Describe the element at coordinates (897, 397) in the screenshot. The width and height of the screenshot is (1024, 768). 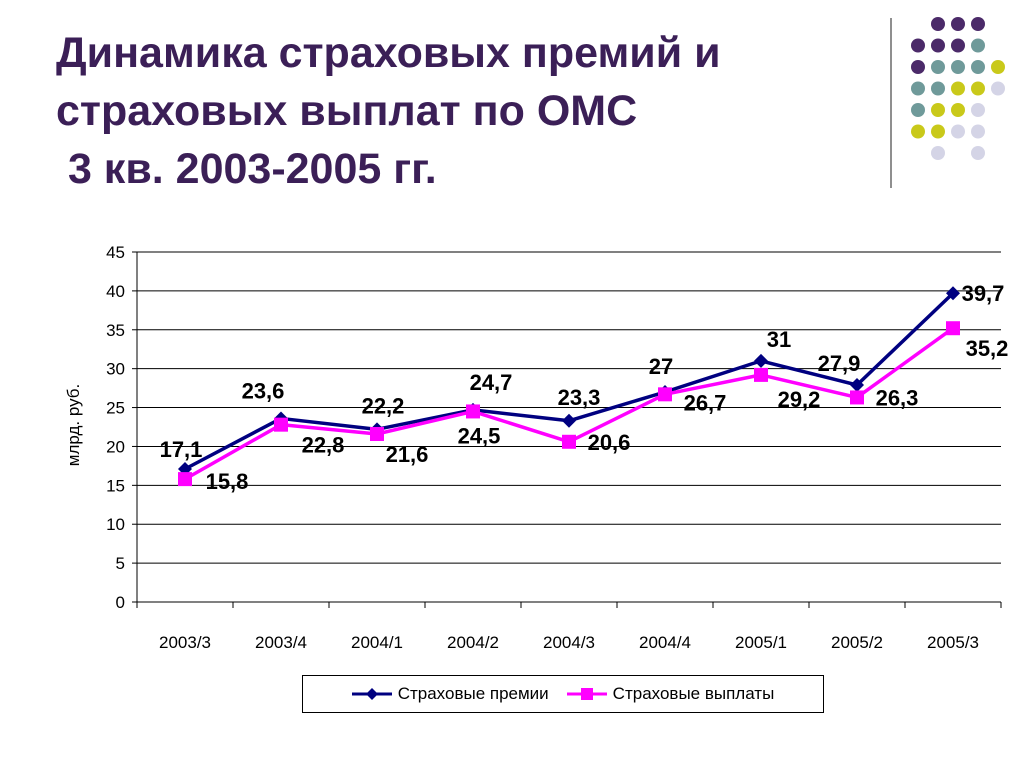
I see `data-label-payments: 26,3` at that location.